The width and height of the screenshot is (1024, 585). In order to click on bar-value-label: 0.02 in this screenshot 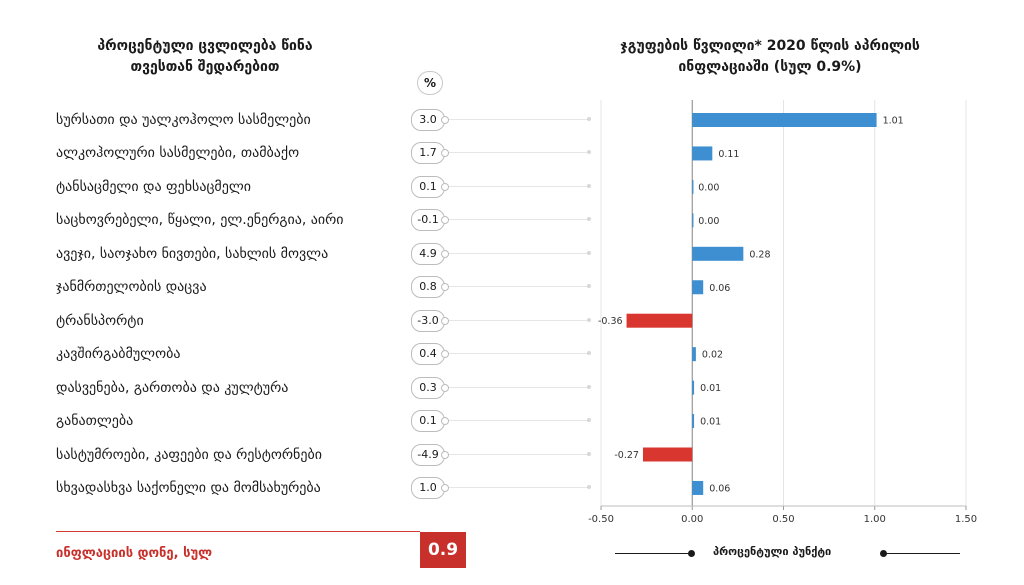, I will do `click(712, 355)`.